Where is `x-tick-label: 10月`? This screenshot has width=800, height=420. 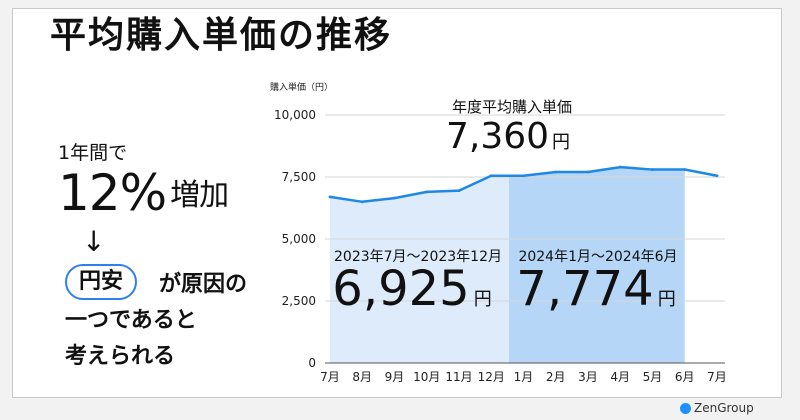
x-tick-label: 10月 is located at coordinates (426, 377).